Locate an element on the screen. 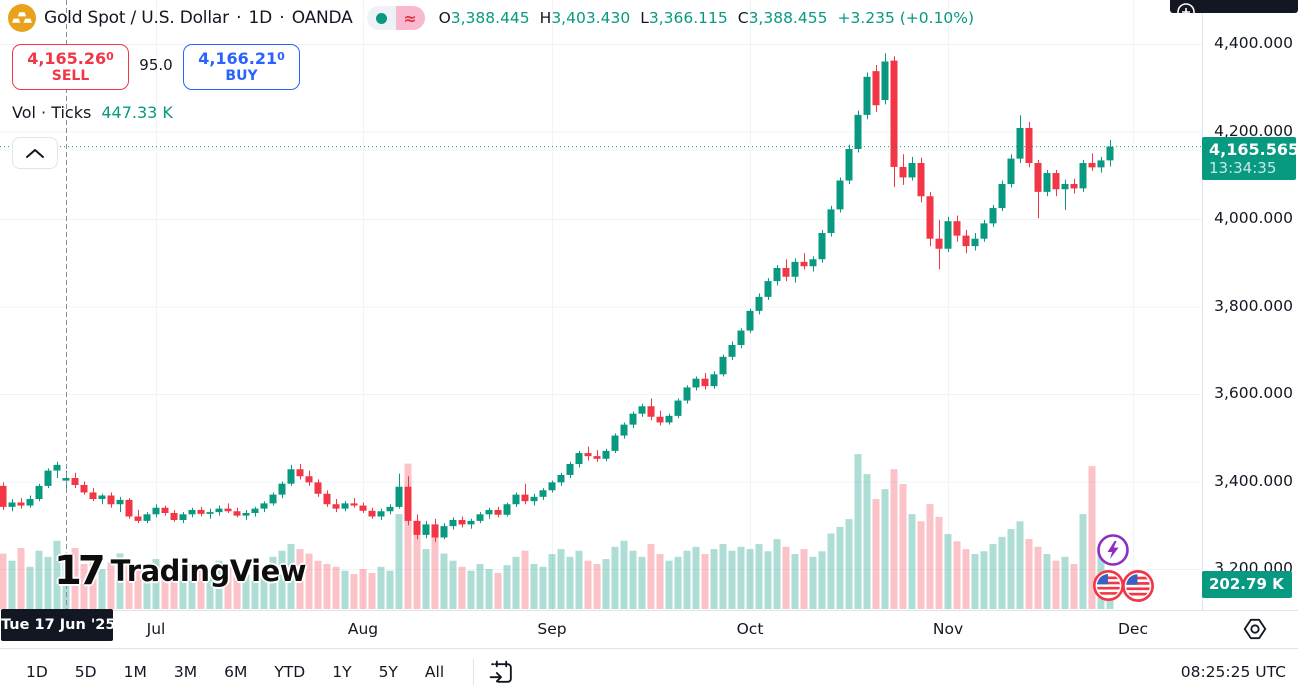  open-value: 3,388.445 is located at coordinates (490, 18).